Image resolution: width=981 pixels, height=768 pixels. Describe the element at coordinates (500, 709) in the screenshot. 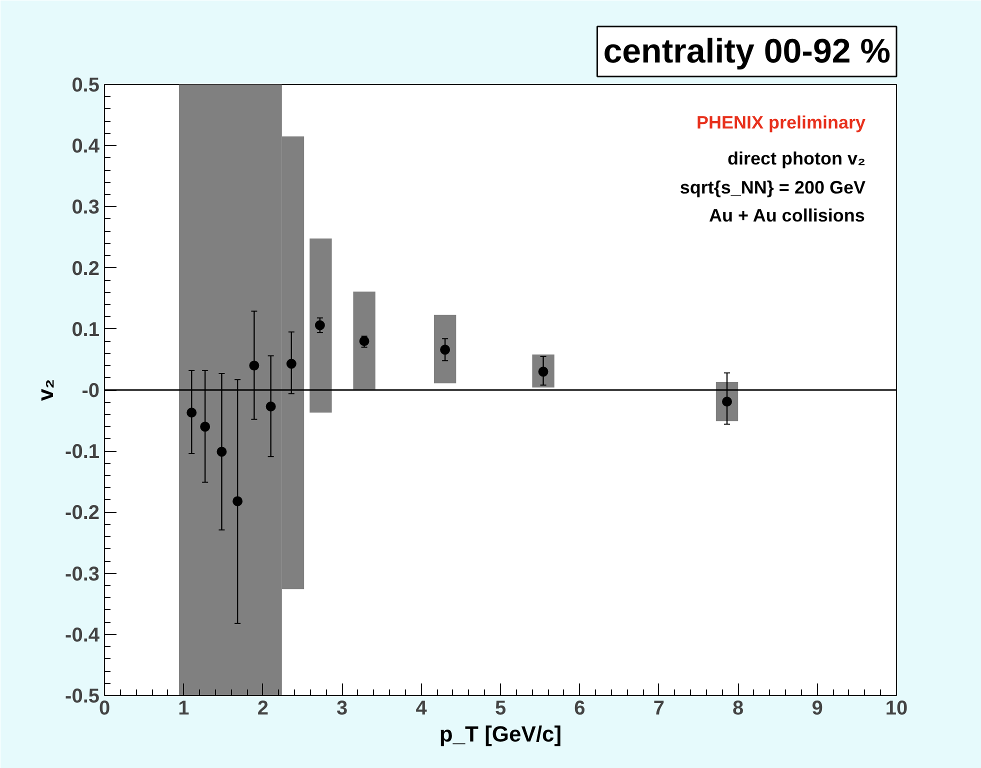

I see `x-tick-label: 5` at that location.